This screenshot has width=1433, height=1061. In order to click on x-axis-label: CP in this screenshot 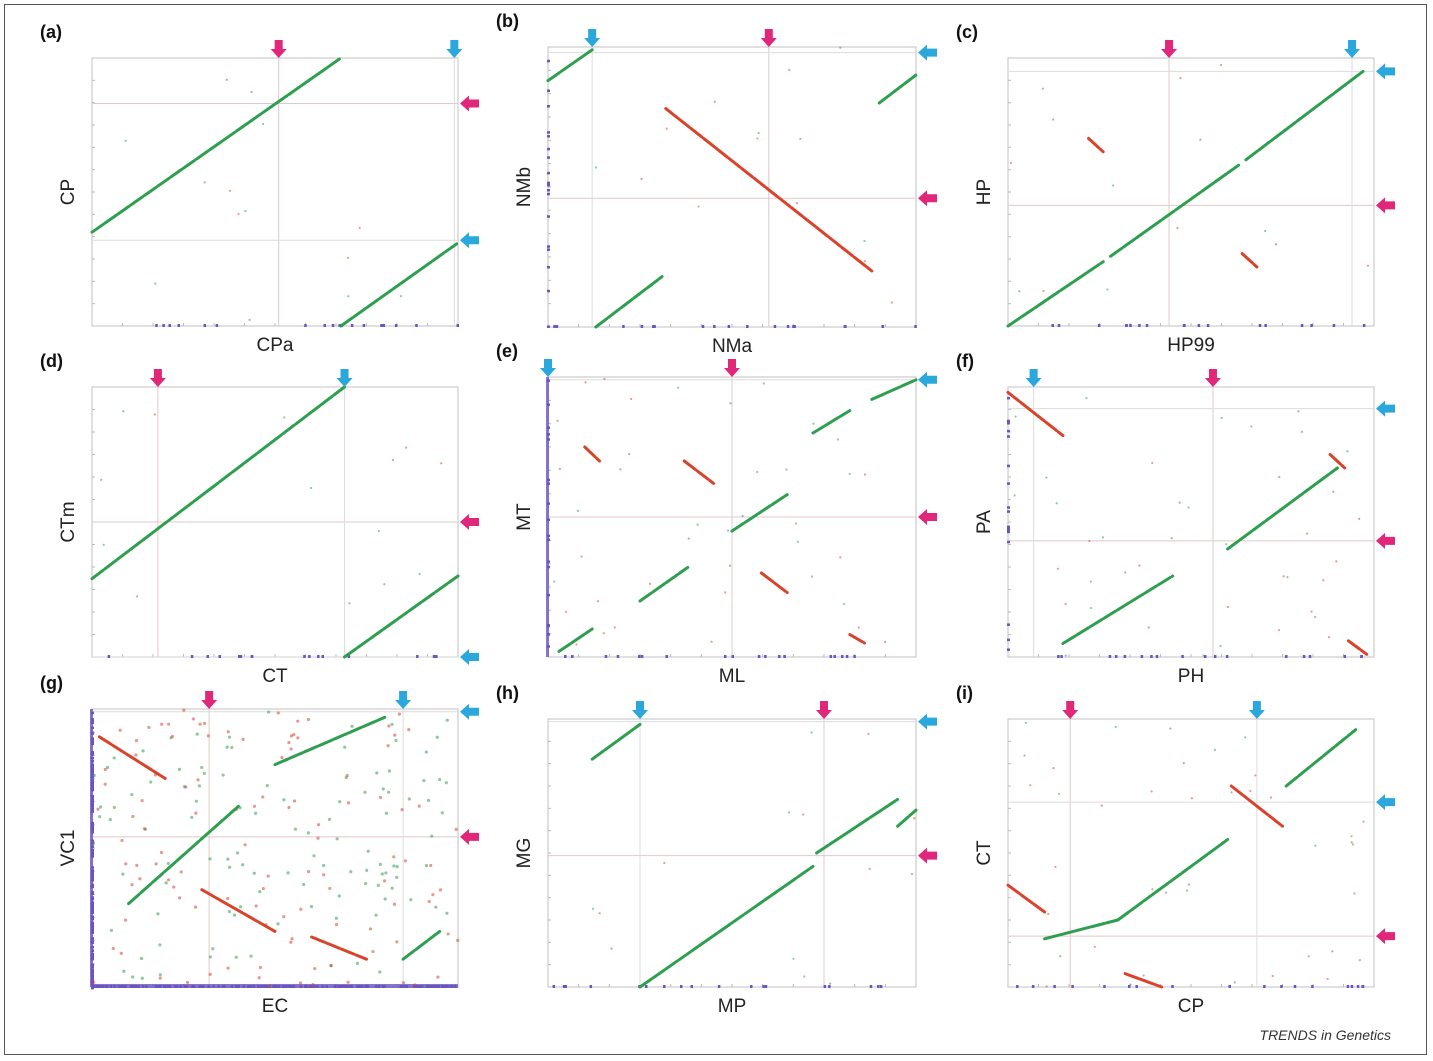, I will do `click(1191, 1006)`.